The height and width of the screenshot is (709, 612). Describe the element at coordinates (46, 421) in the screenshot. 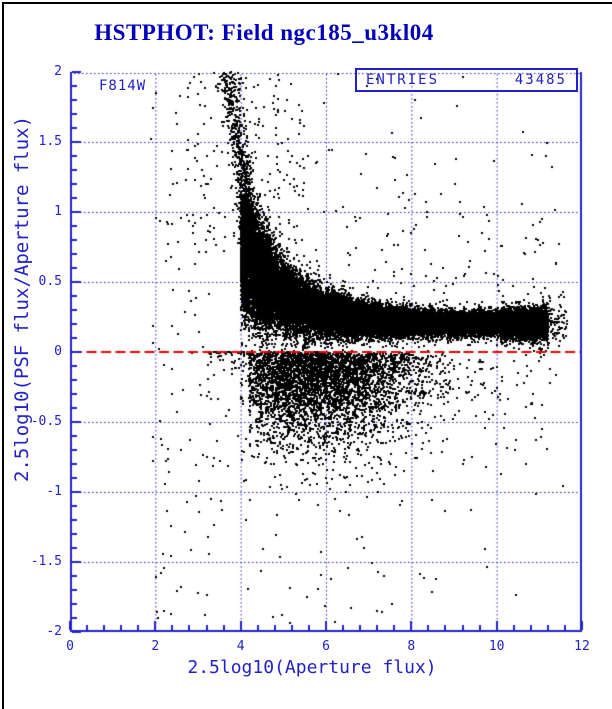

I see `y-tick-label: -0.5` at that location.